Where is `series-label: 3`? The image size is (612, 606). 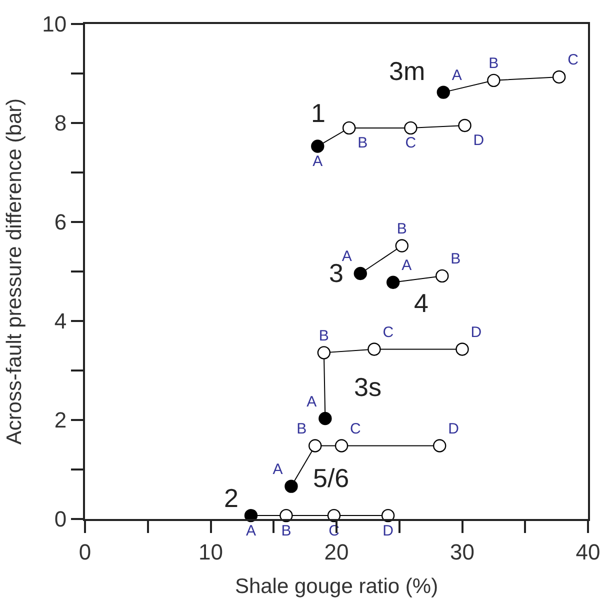
series-label: 3 is located at coordinates (336, 273).